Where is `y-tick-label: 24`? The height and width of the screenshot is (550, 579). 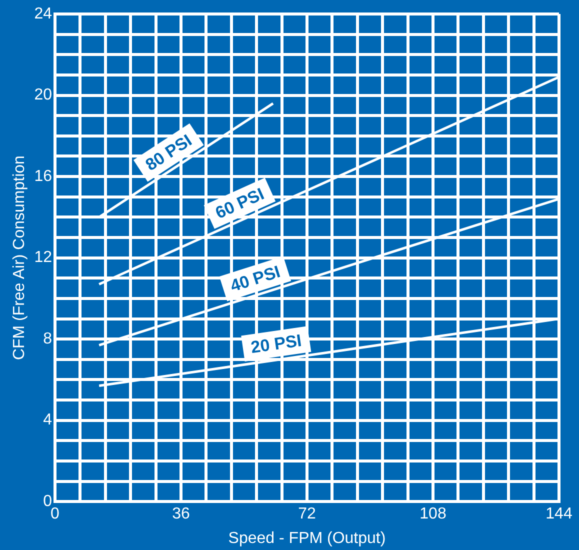 y-tick-label: 24 is located at coordinates (43, 13).